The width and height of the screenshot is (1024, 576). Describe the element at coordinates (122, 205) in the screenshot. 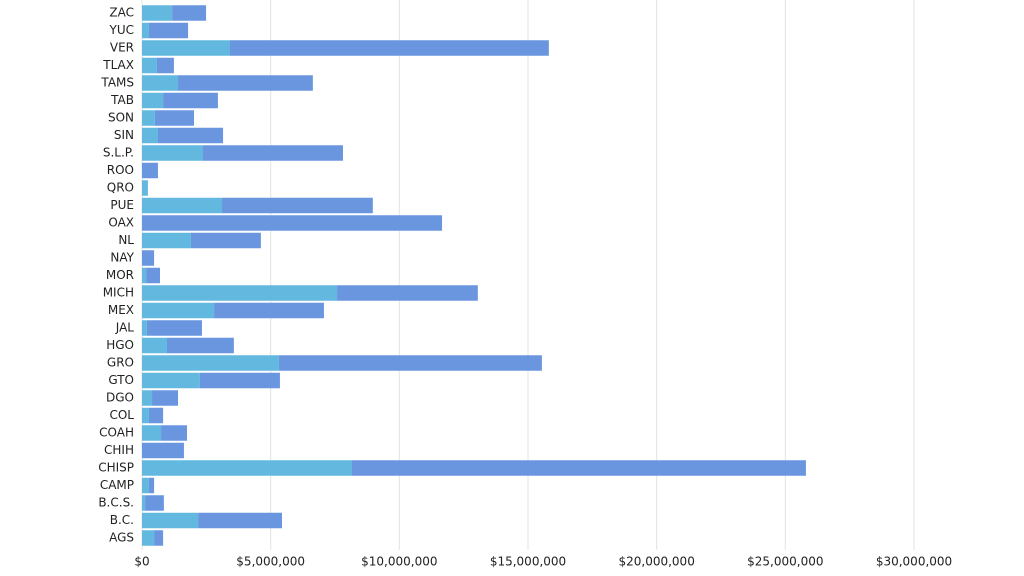

I see `y-tick-label: PUE` at that location.